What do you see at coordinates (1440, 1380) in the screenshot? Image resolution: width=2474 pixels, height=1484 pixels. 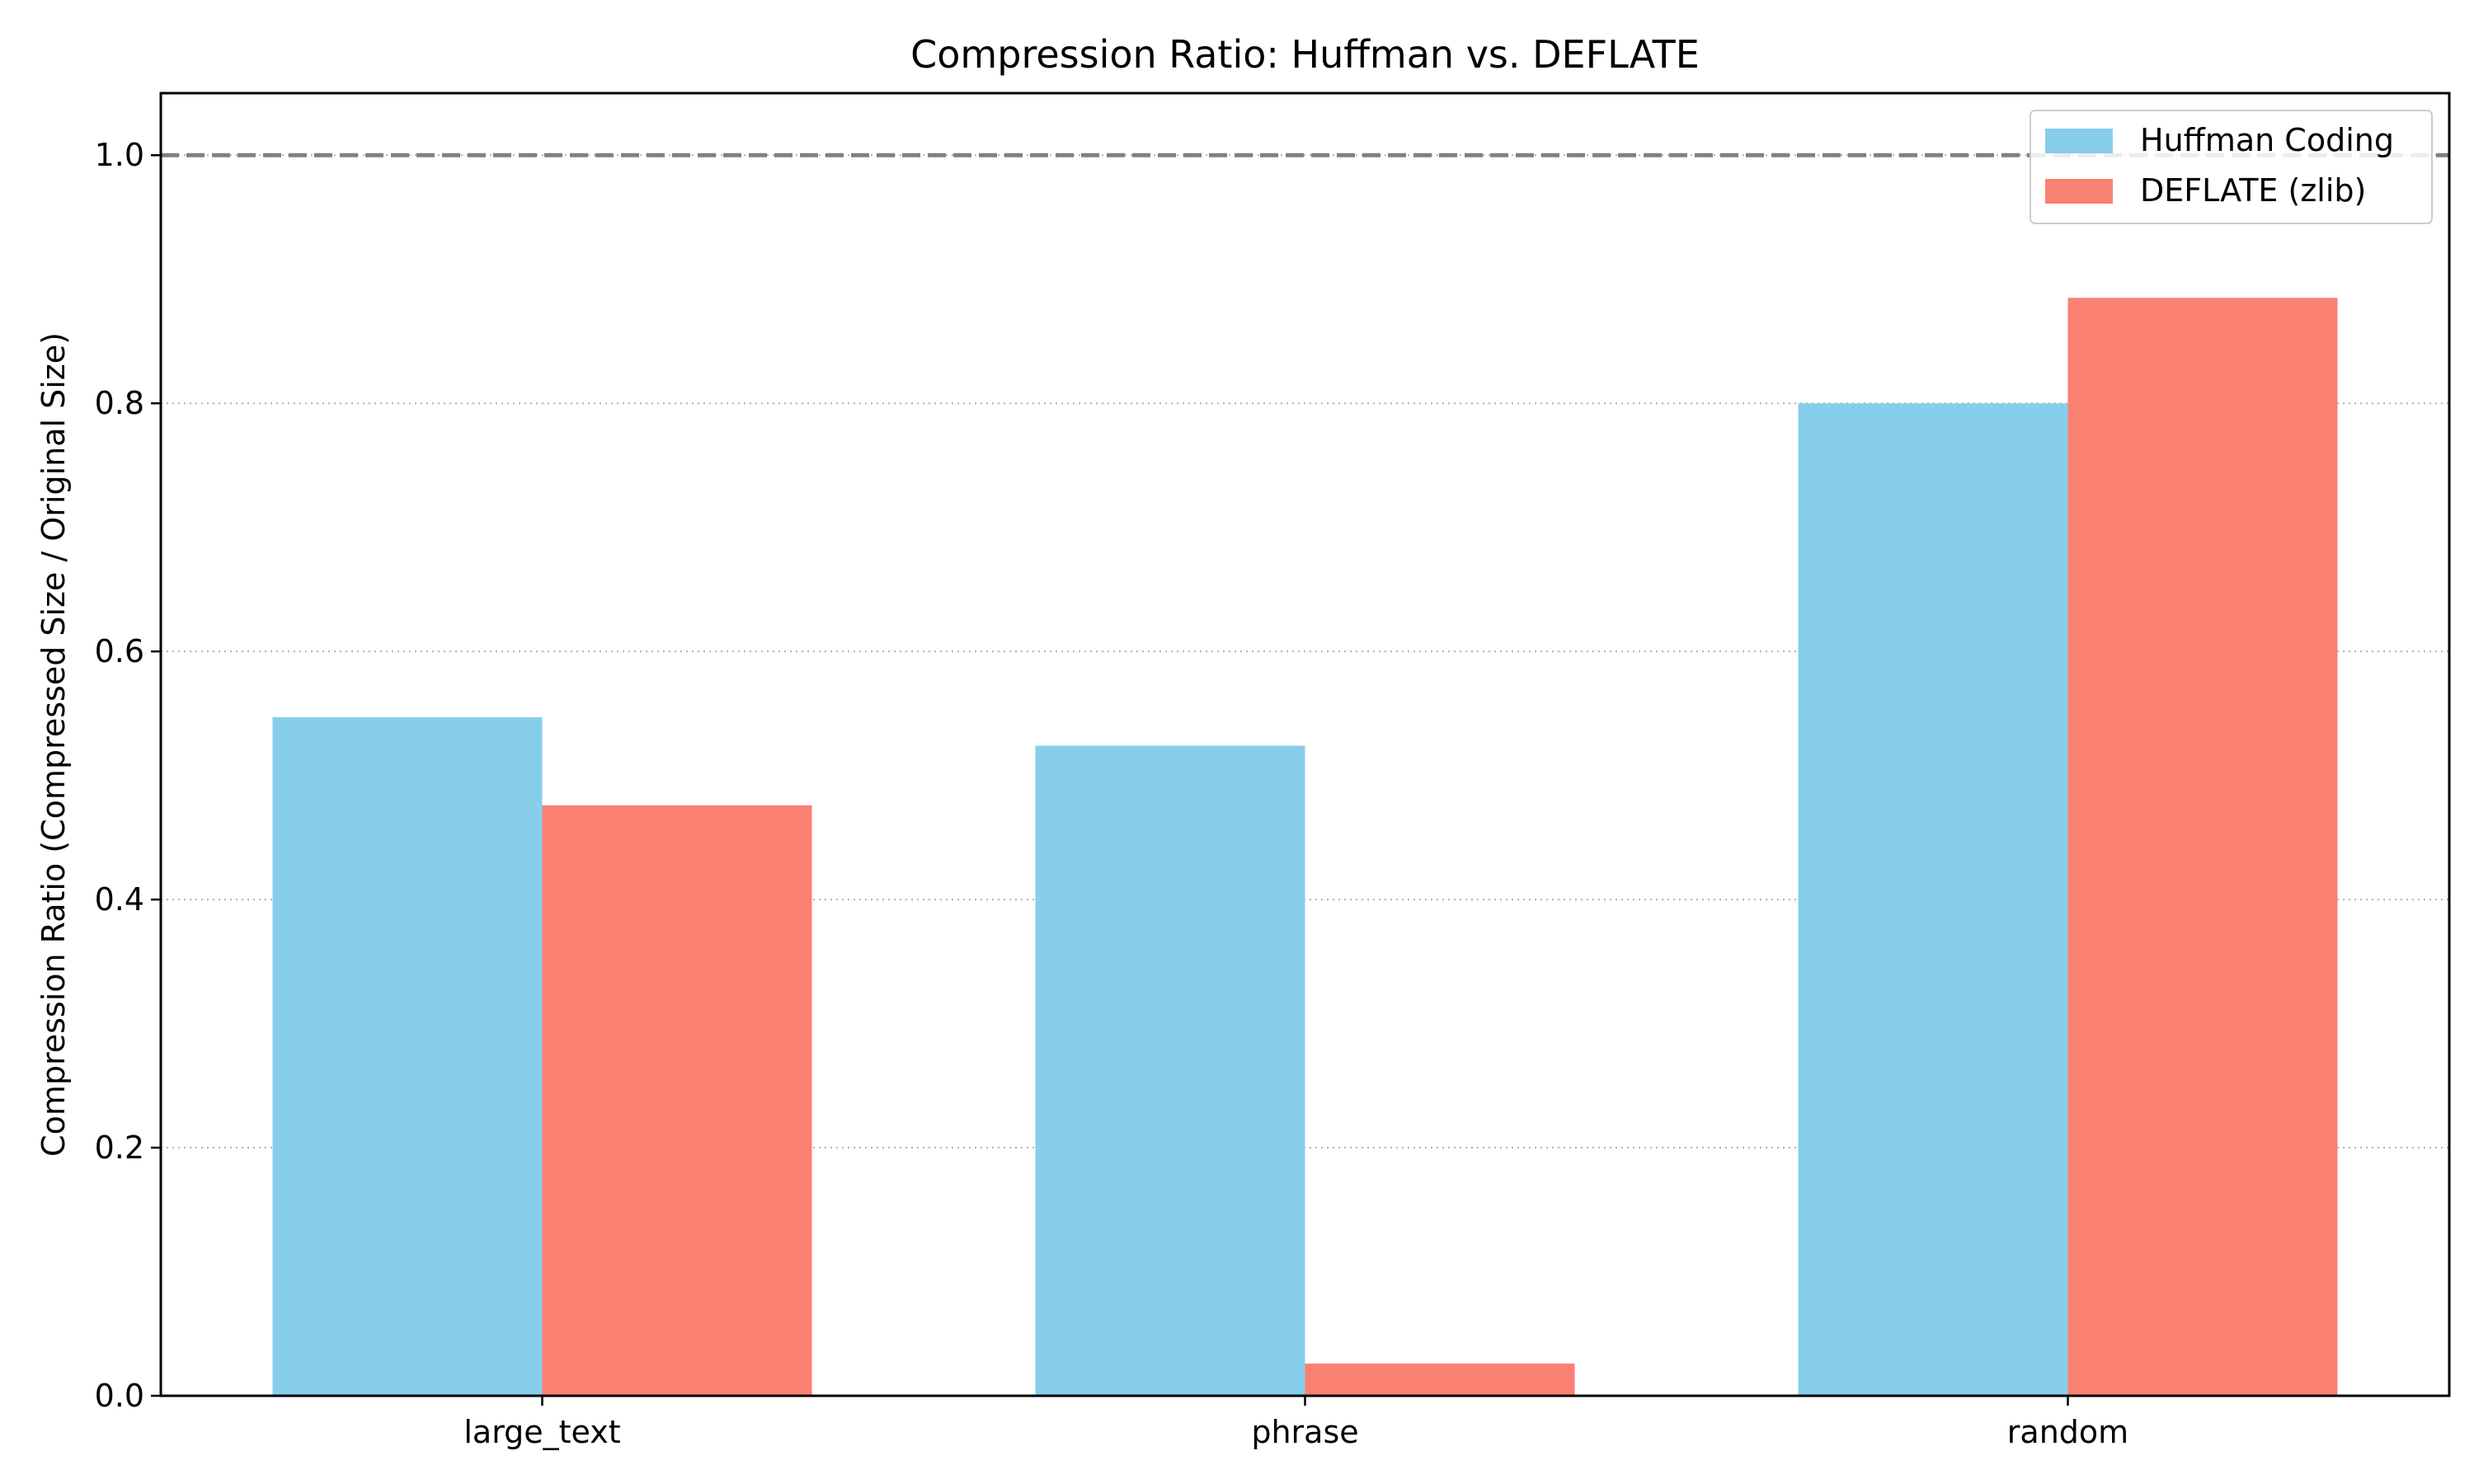 I see `bar-phrase-deflate` at bounding box center [1440, 1380].